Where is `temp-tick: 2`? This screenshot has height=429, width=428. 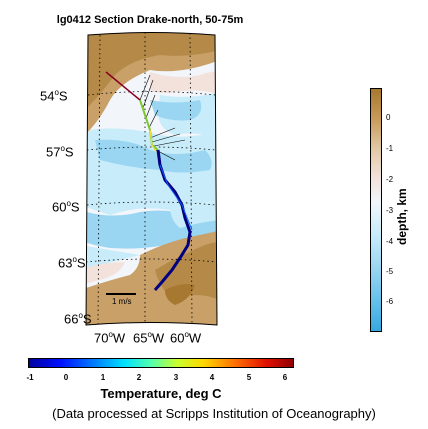 temp-tick: 2 is located at coordinates (139, 377).